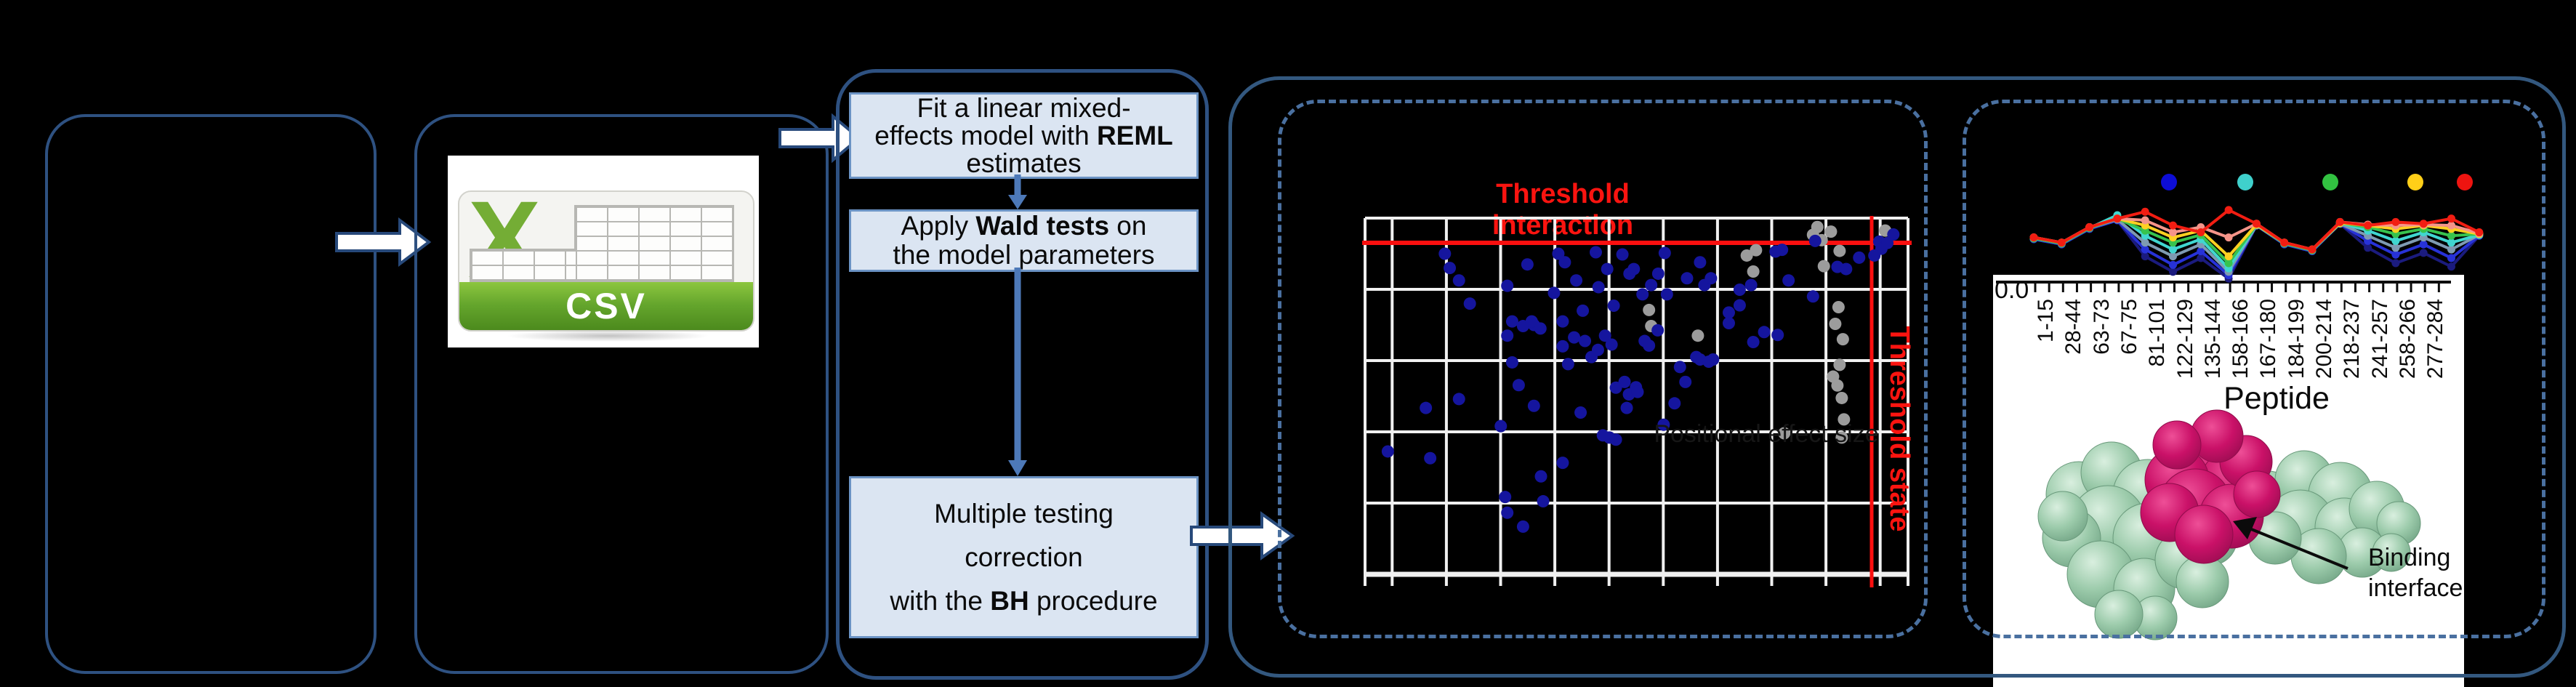 This screenshot has height=687, width=2576. I want to click on protein-structure-image, so click(2229, 524).